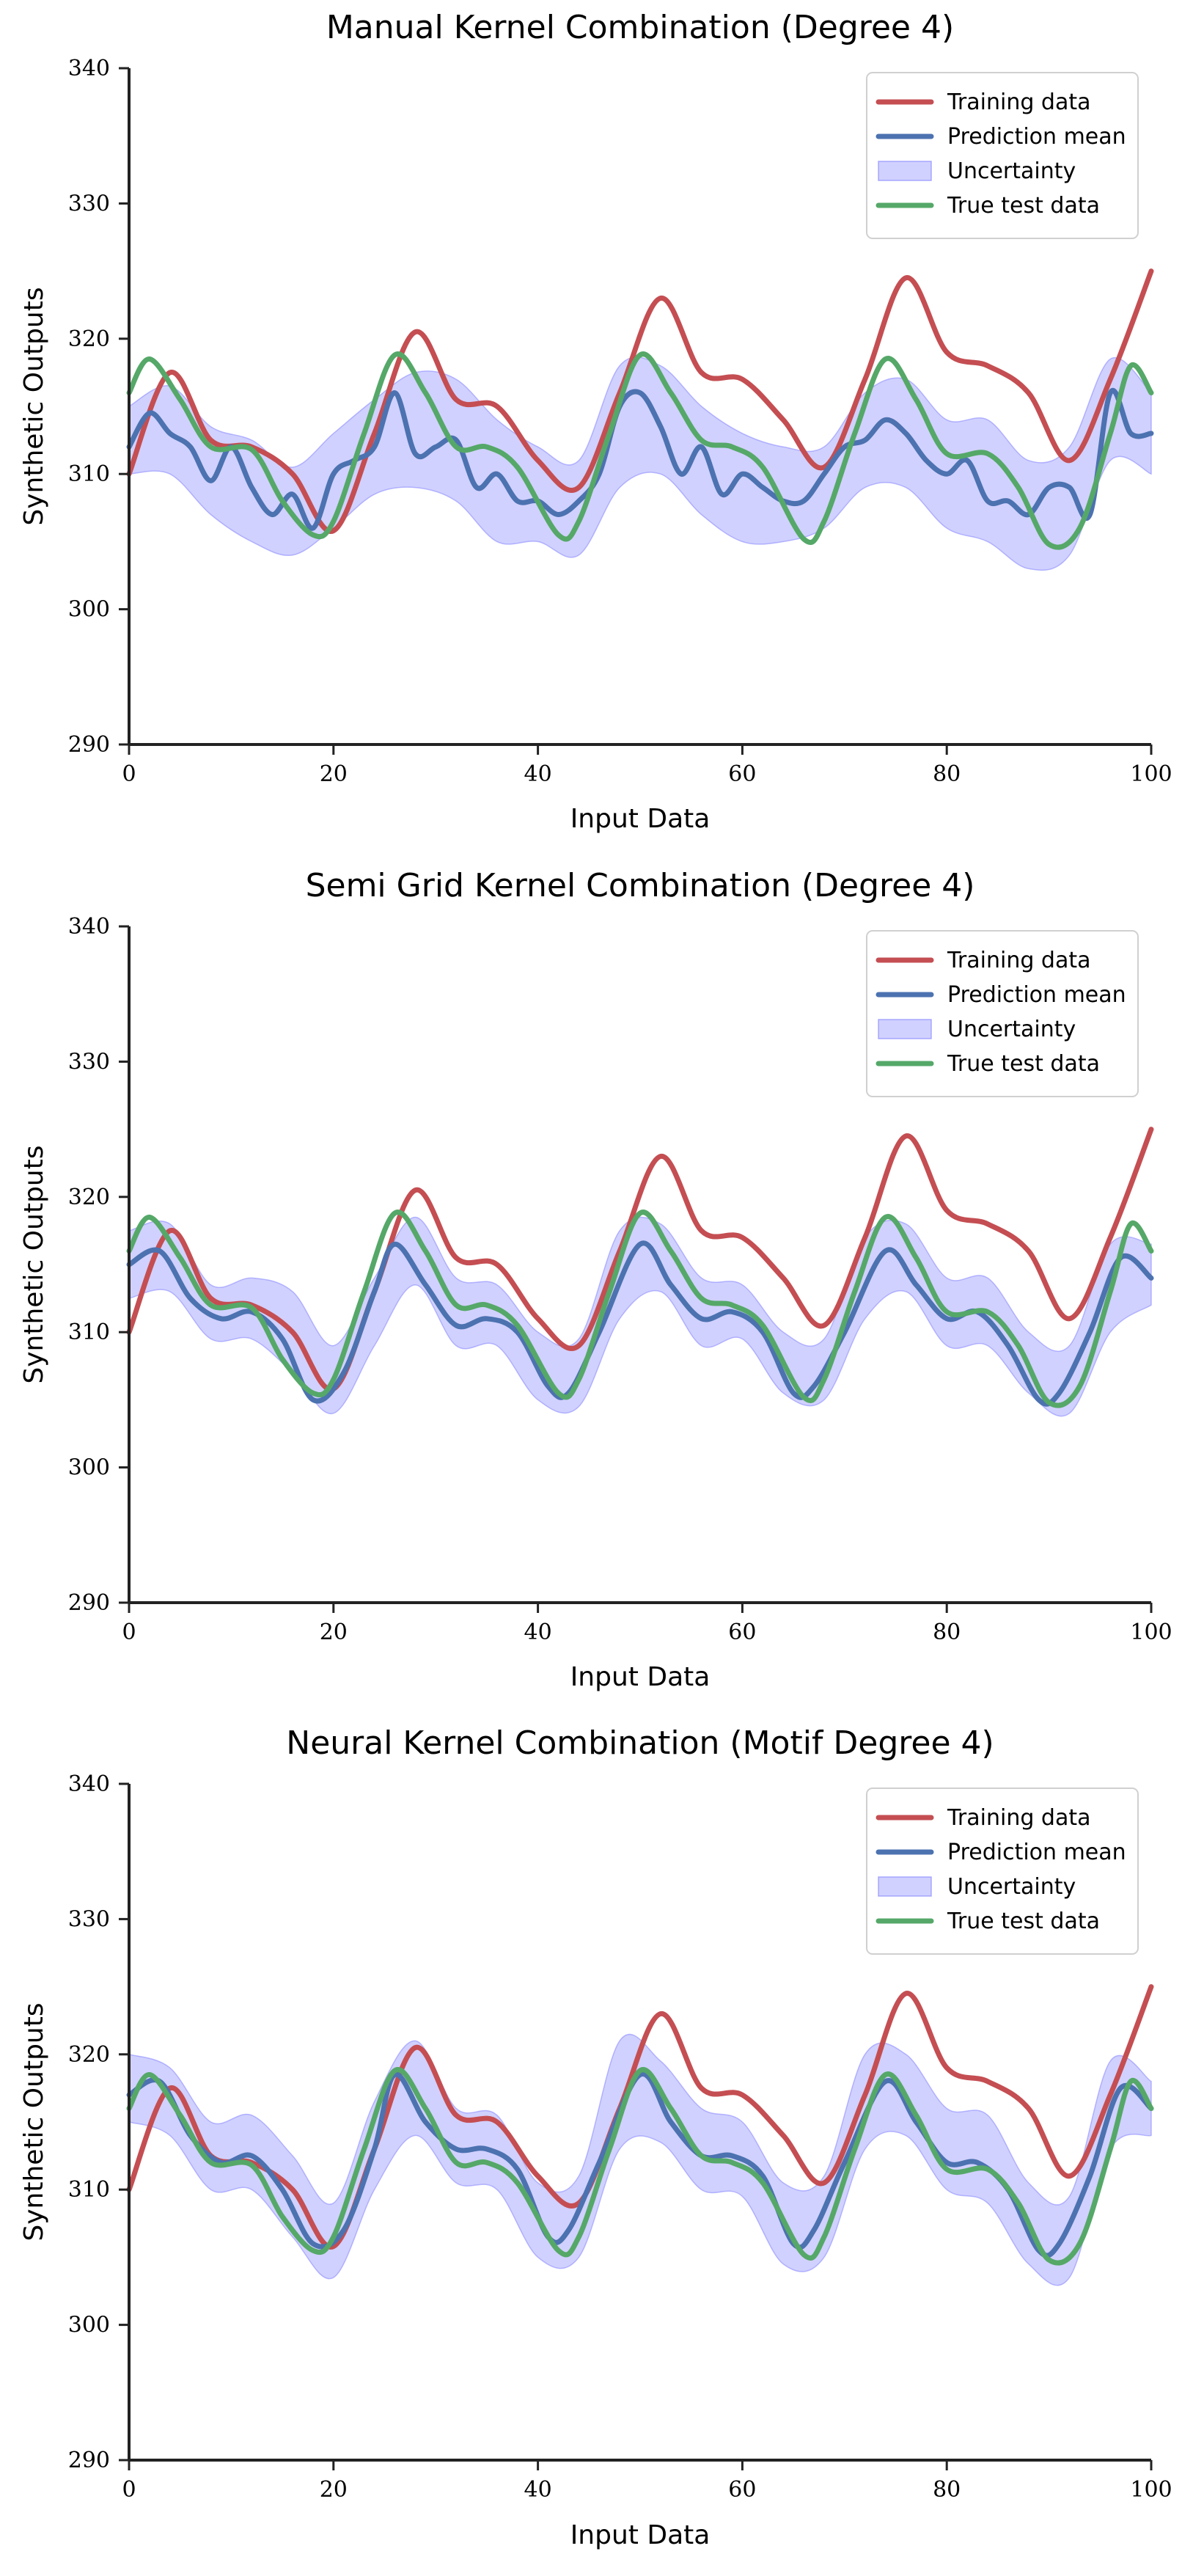  I want to click on chart-title: Semi Grid Kernel Combination (Degree 4), so click(640, 885).